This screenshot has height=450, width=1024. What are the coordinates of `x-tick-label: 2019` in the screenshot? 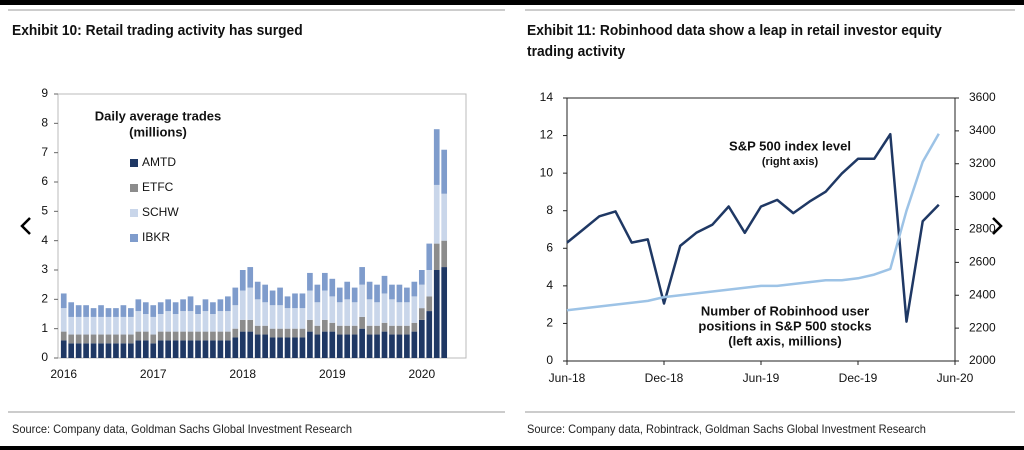 It's located at (332, 374).